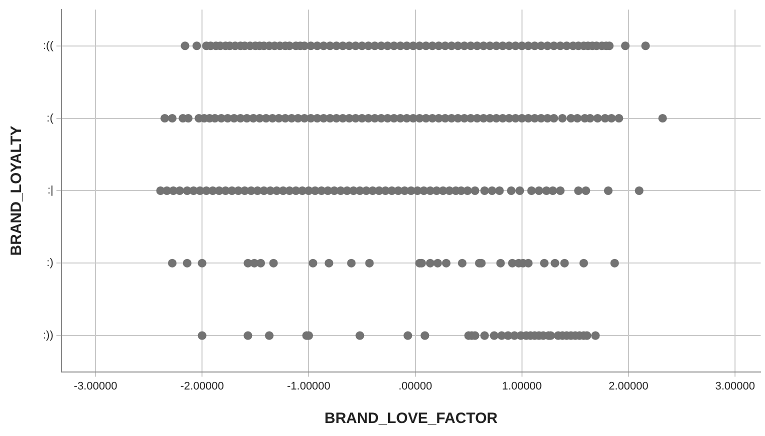  Describe the element at coordinates (50, 190) in the screenshot. I see `y-tick-label: :|` at that location.